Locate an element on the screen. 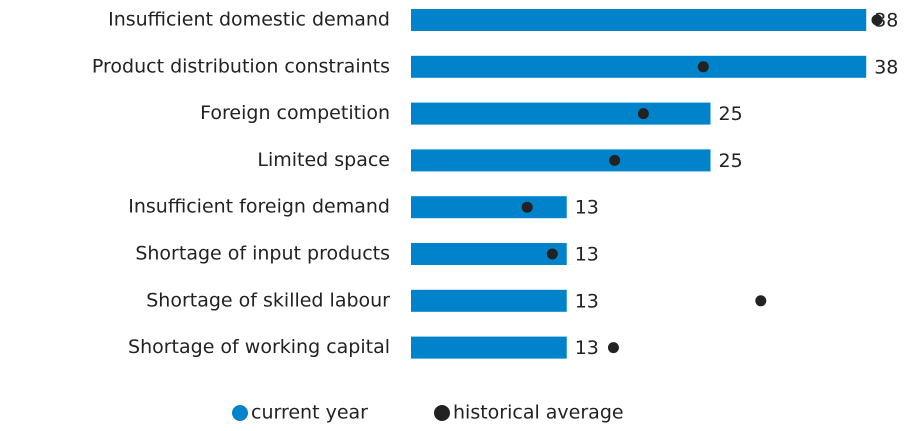 This screenshot has height=431, width=907. category-label: Shortage of working capital is located at coordinates (259, 347).